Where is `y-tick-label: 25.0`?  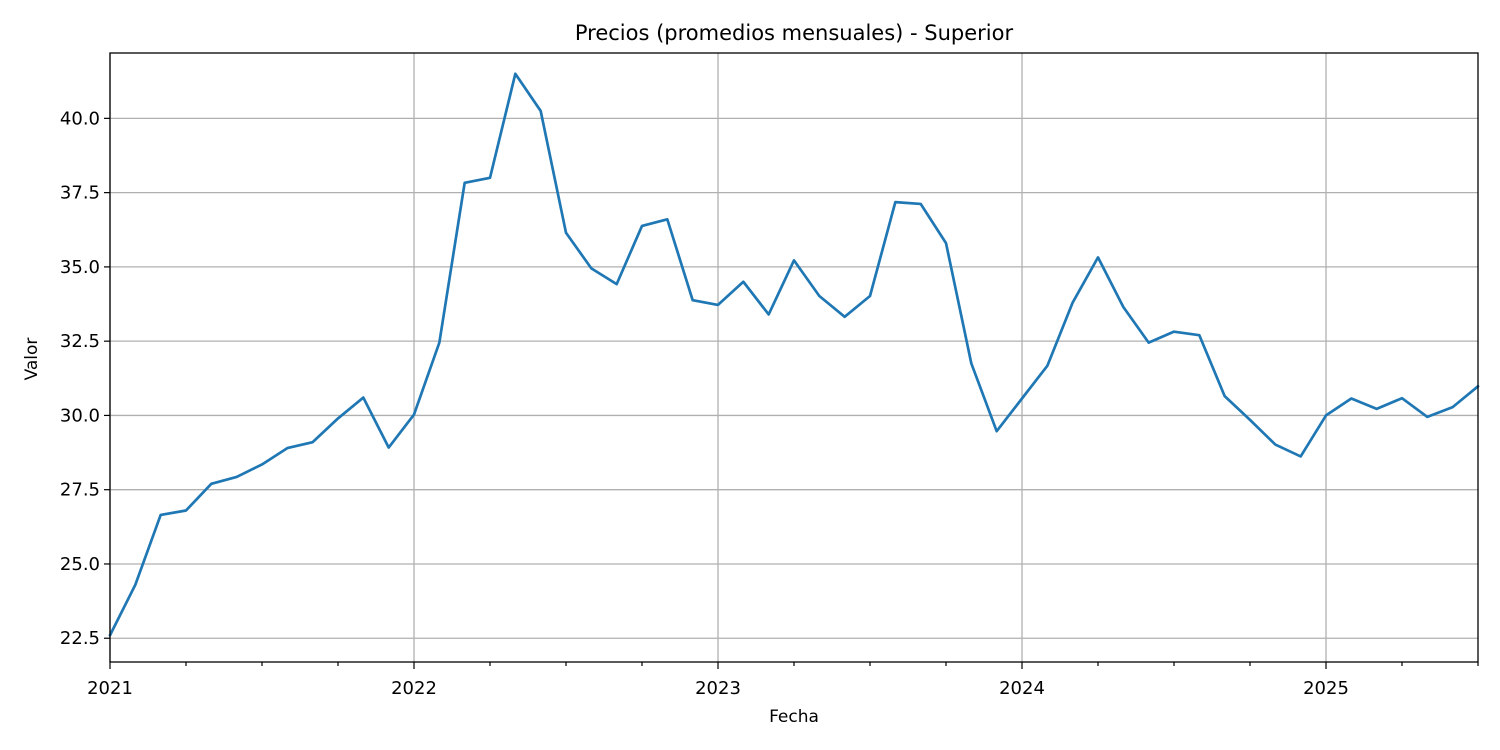 y-tick-label: 25.0 is located at coordinates (80, 564).